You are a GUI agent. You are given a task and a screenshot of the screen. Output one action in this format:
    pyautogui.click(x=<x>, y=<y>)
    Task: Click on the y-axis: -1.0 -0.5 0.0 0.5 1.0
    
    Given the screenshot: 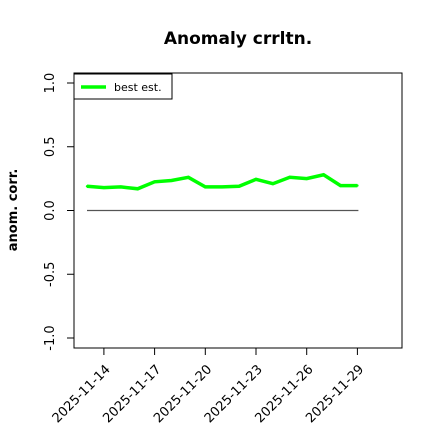 What is the action you would take?
    pyautogui.click(x=59, y=212)
    